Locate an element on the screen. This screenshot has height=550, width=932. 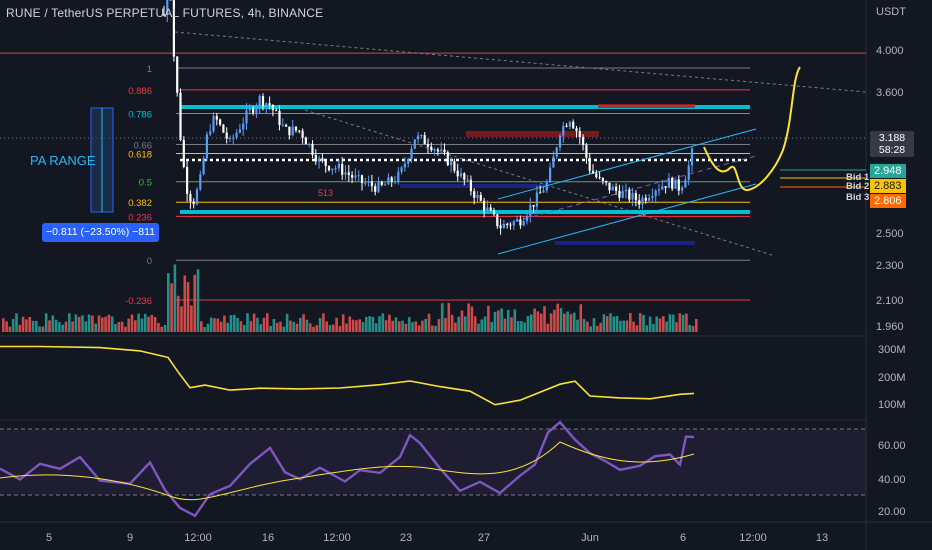
price-tick: 4.000 is located at coordinates (890, 51).